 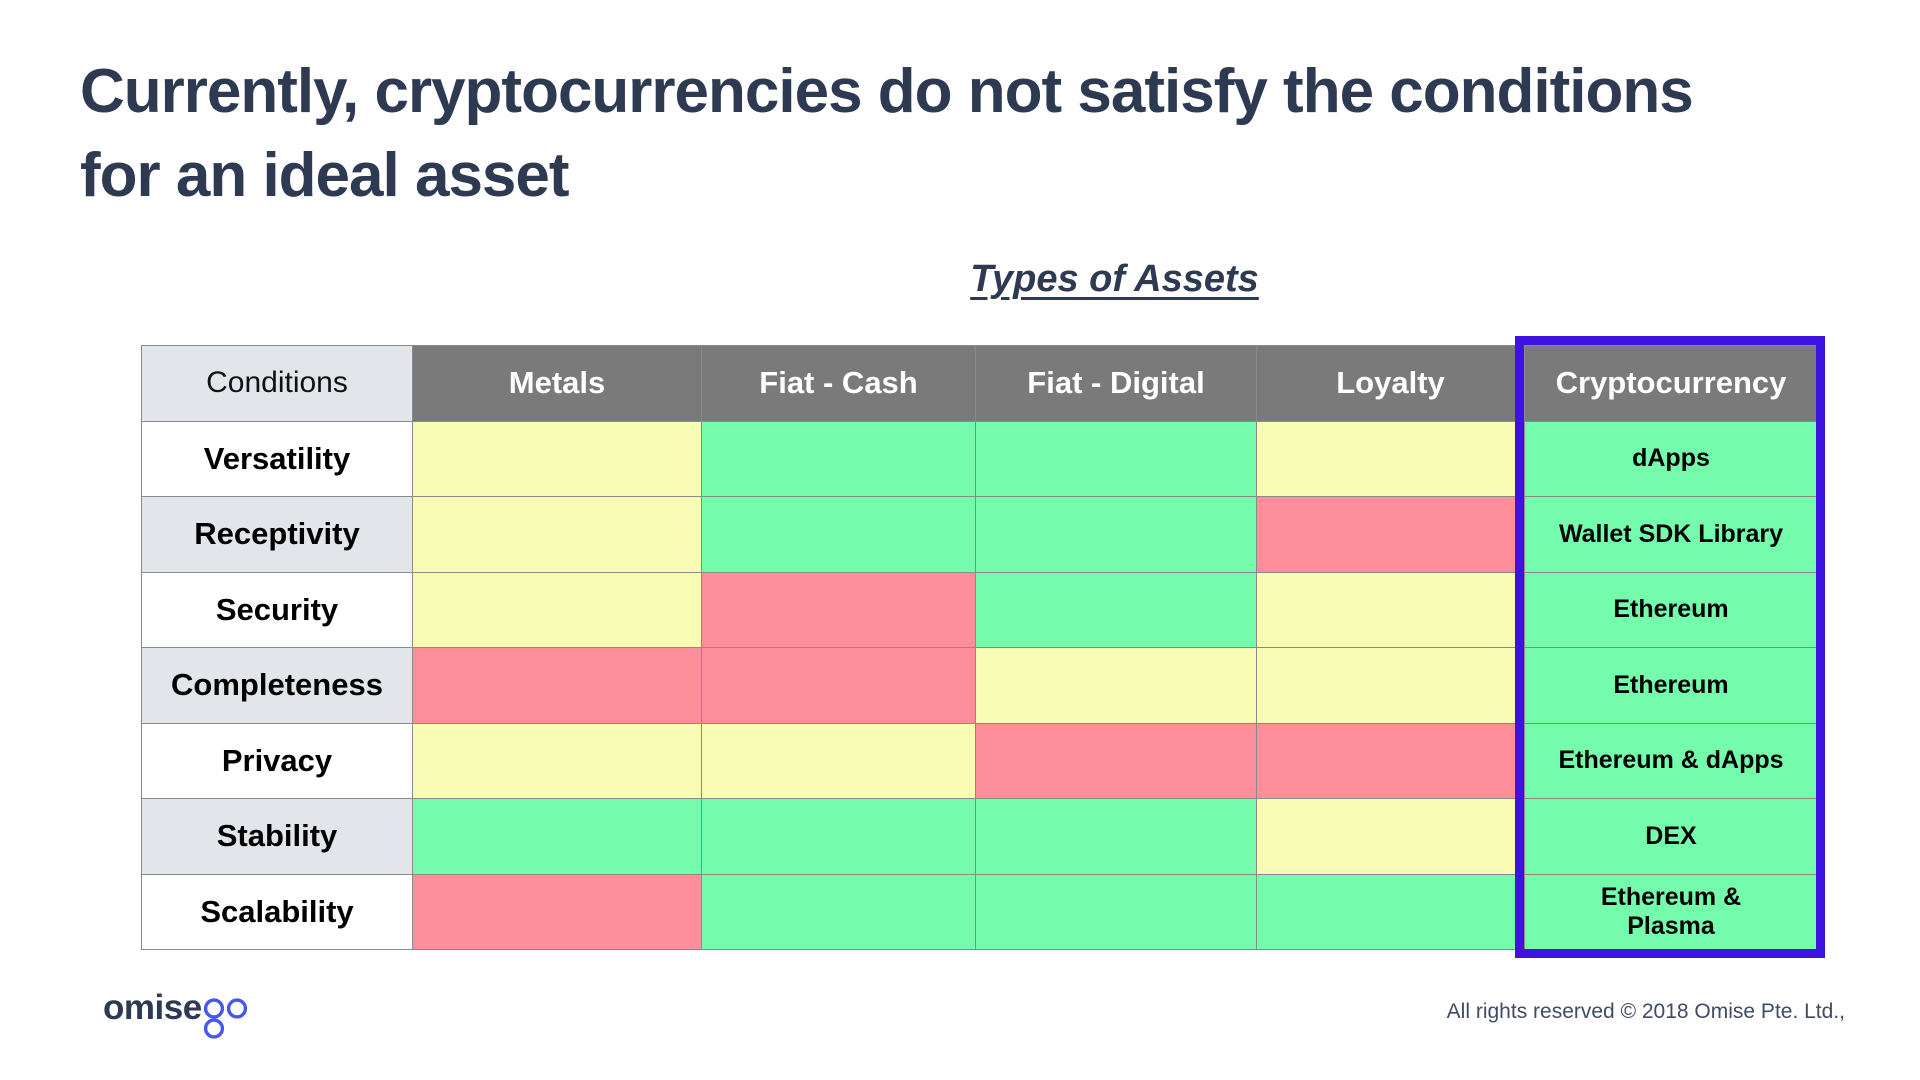 What do you see at coordinates (152, 1007) in the screenshot?
I see `omisego-logo-text: omise` at bounding box center [152, 1007].